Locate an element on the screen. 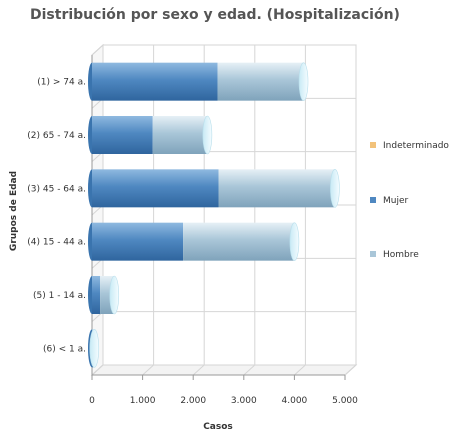 The image size is (450, 444). x-tick-label: 3.000 is located at coordinates (244, 401).